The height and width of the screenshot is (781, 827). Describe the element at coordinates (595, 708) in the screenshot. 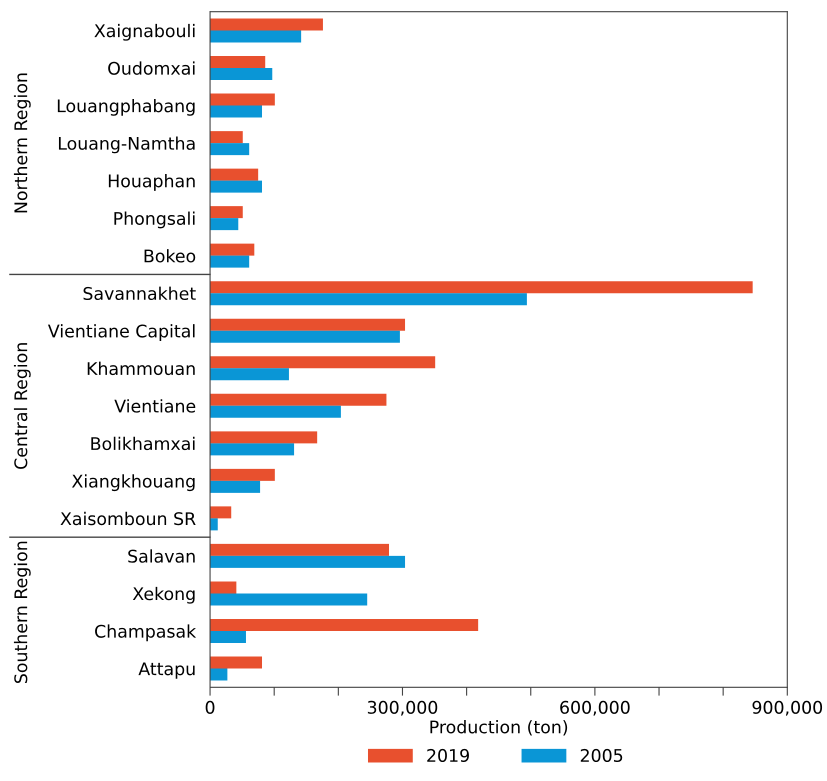

I see `x-tick-label: 600,000` at that location.